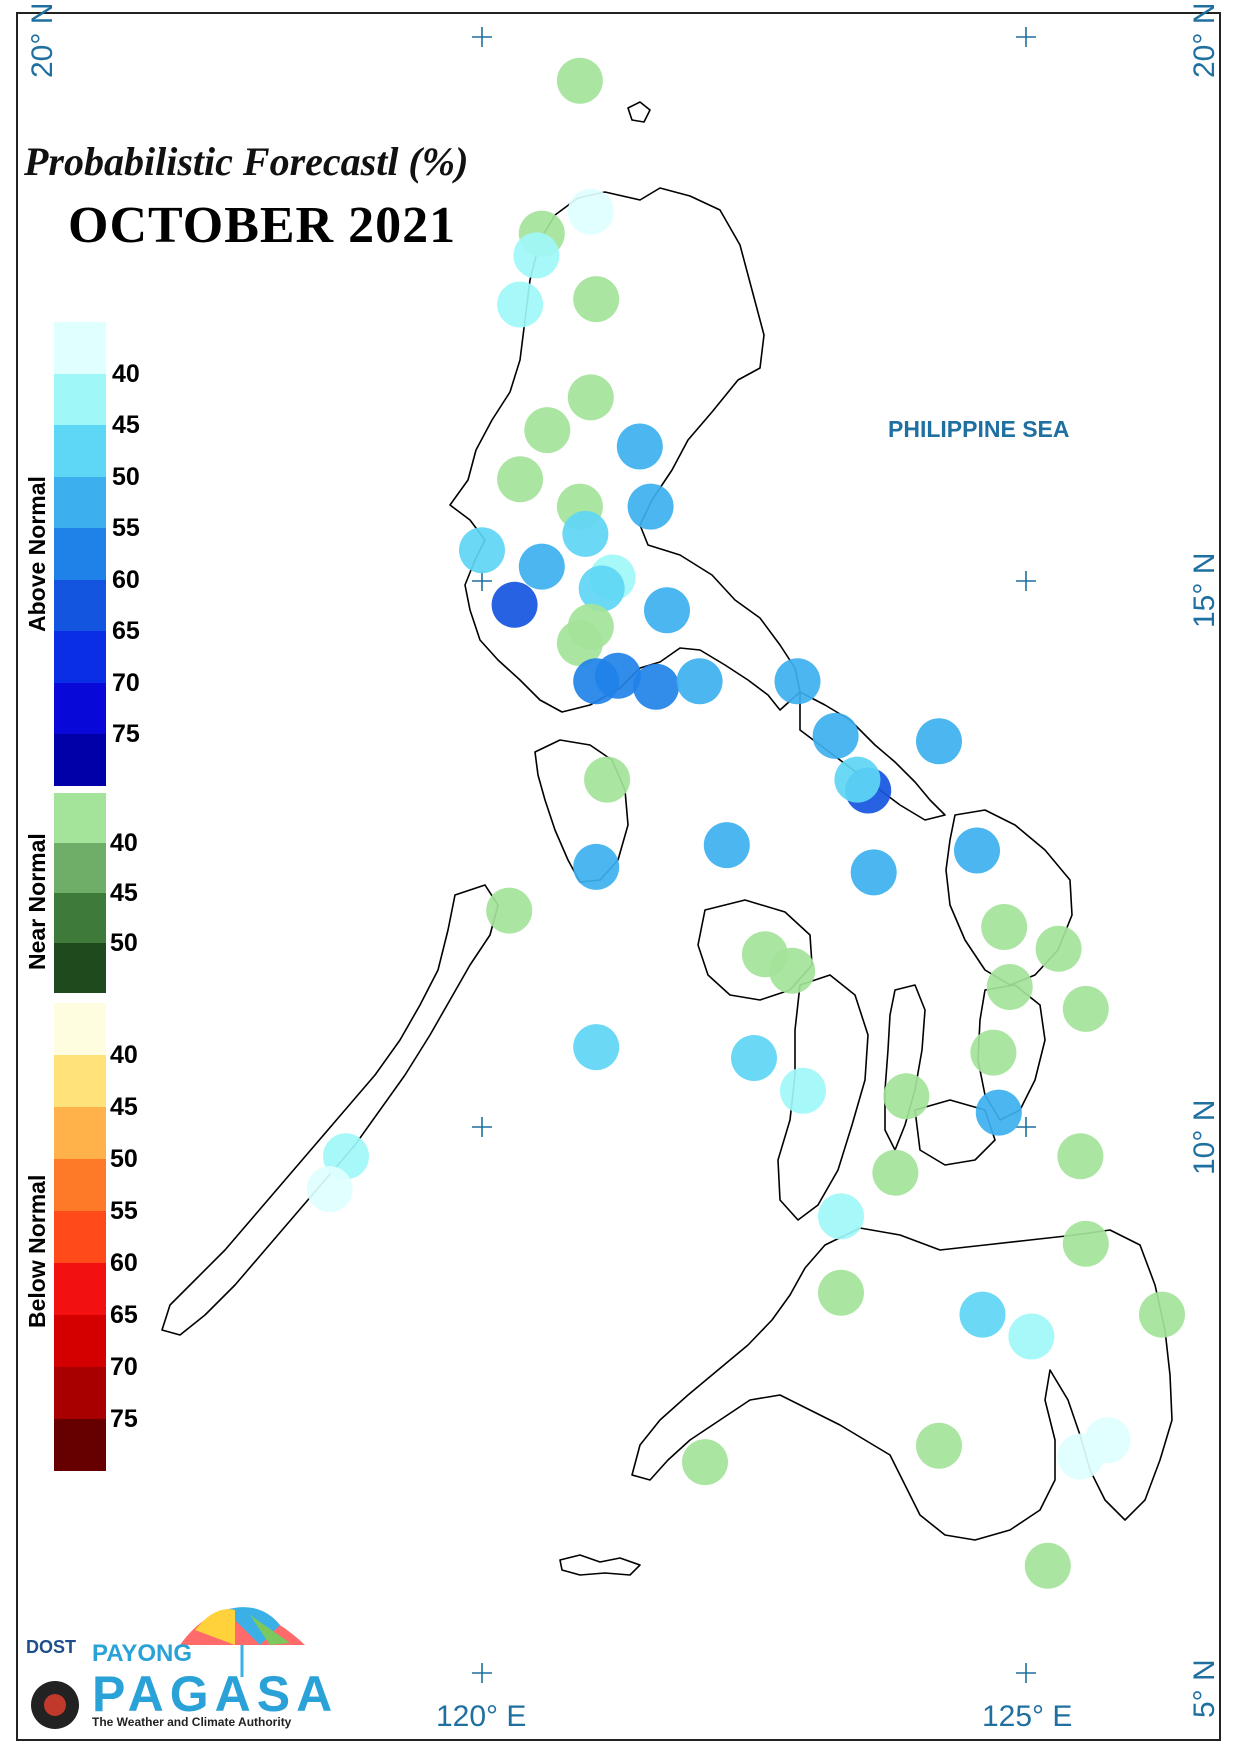  I want to click on legend-below-value: 55, so click(124, 1211).